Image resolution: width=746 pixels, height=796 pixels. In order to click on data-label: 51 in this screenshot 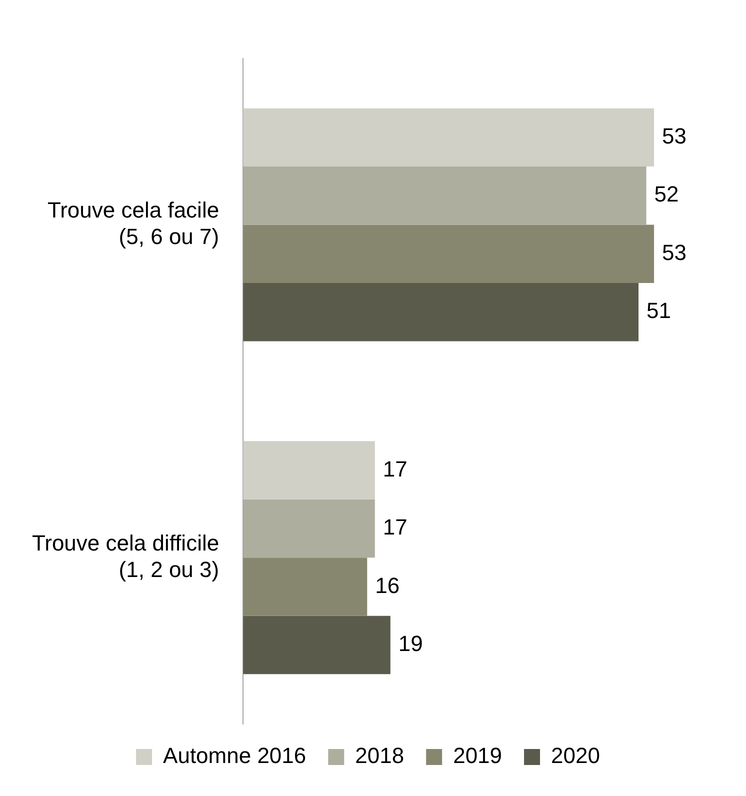, I will do `click(659, 311)`.